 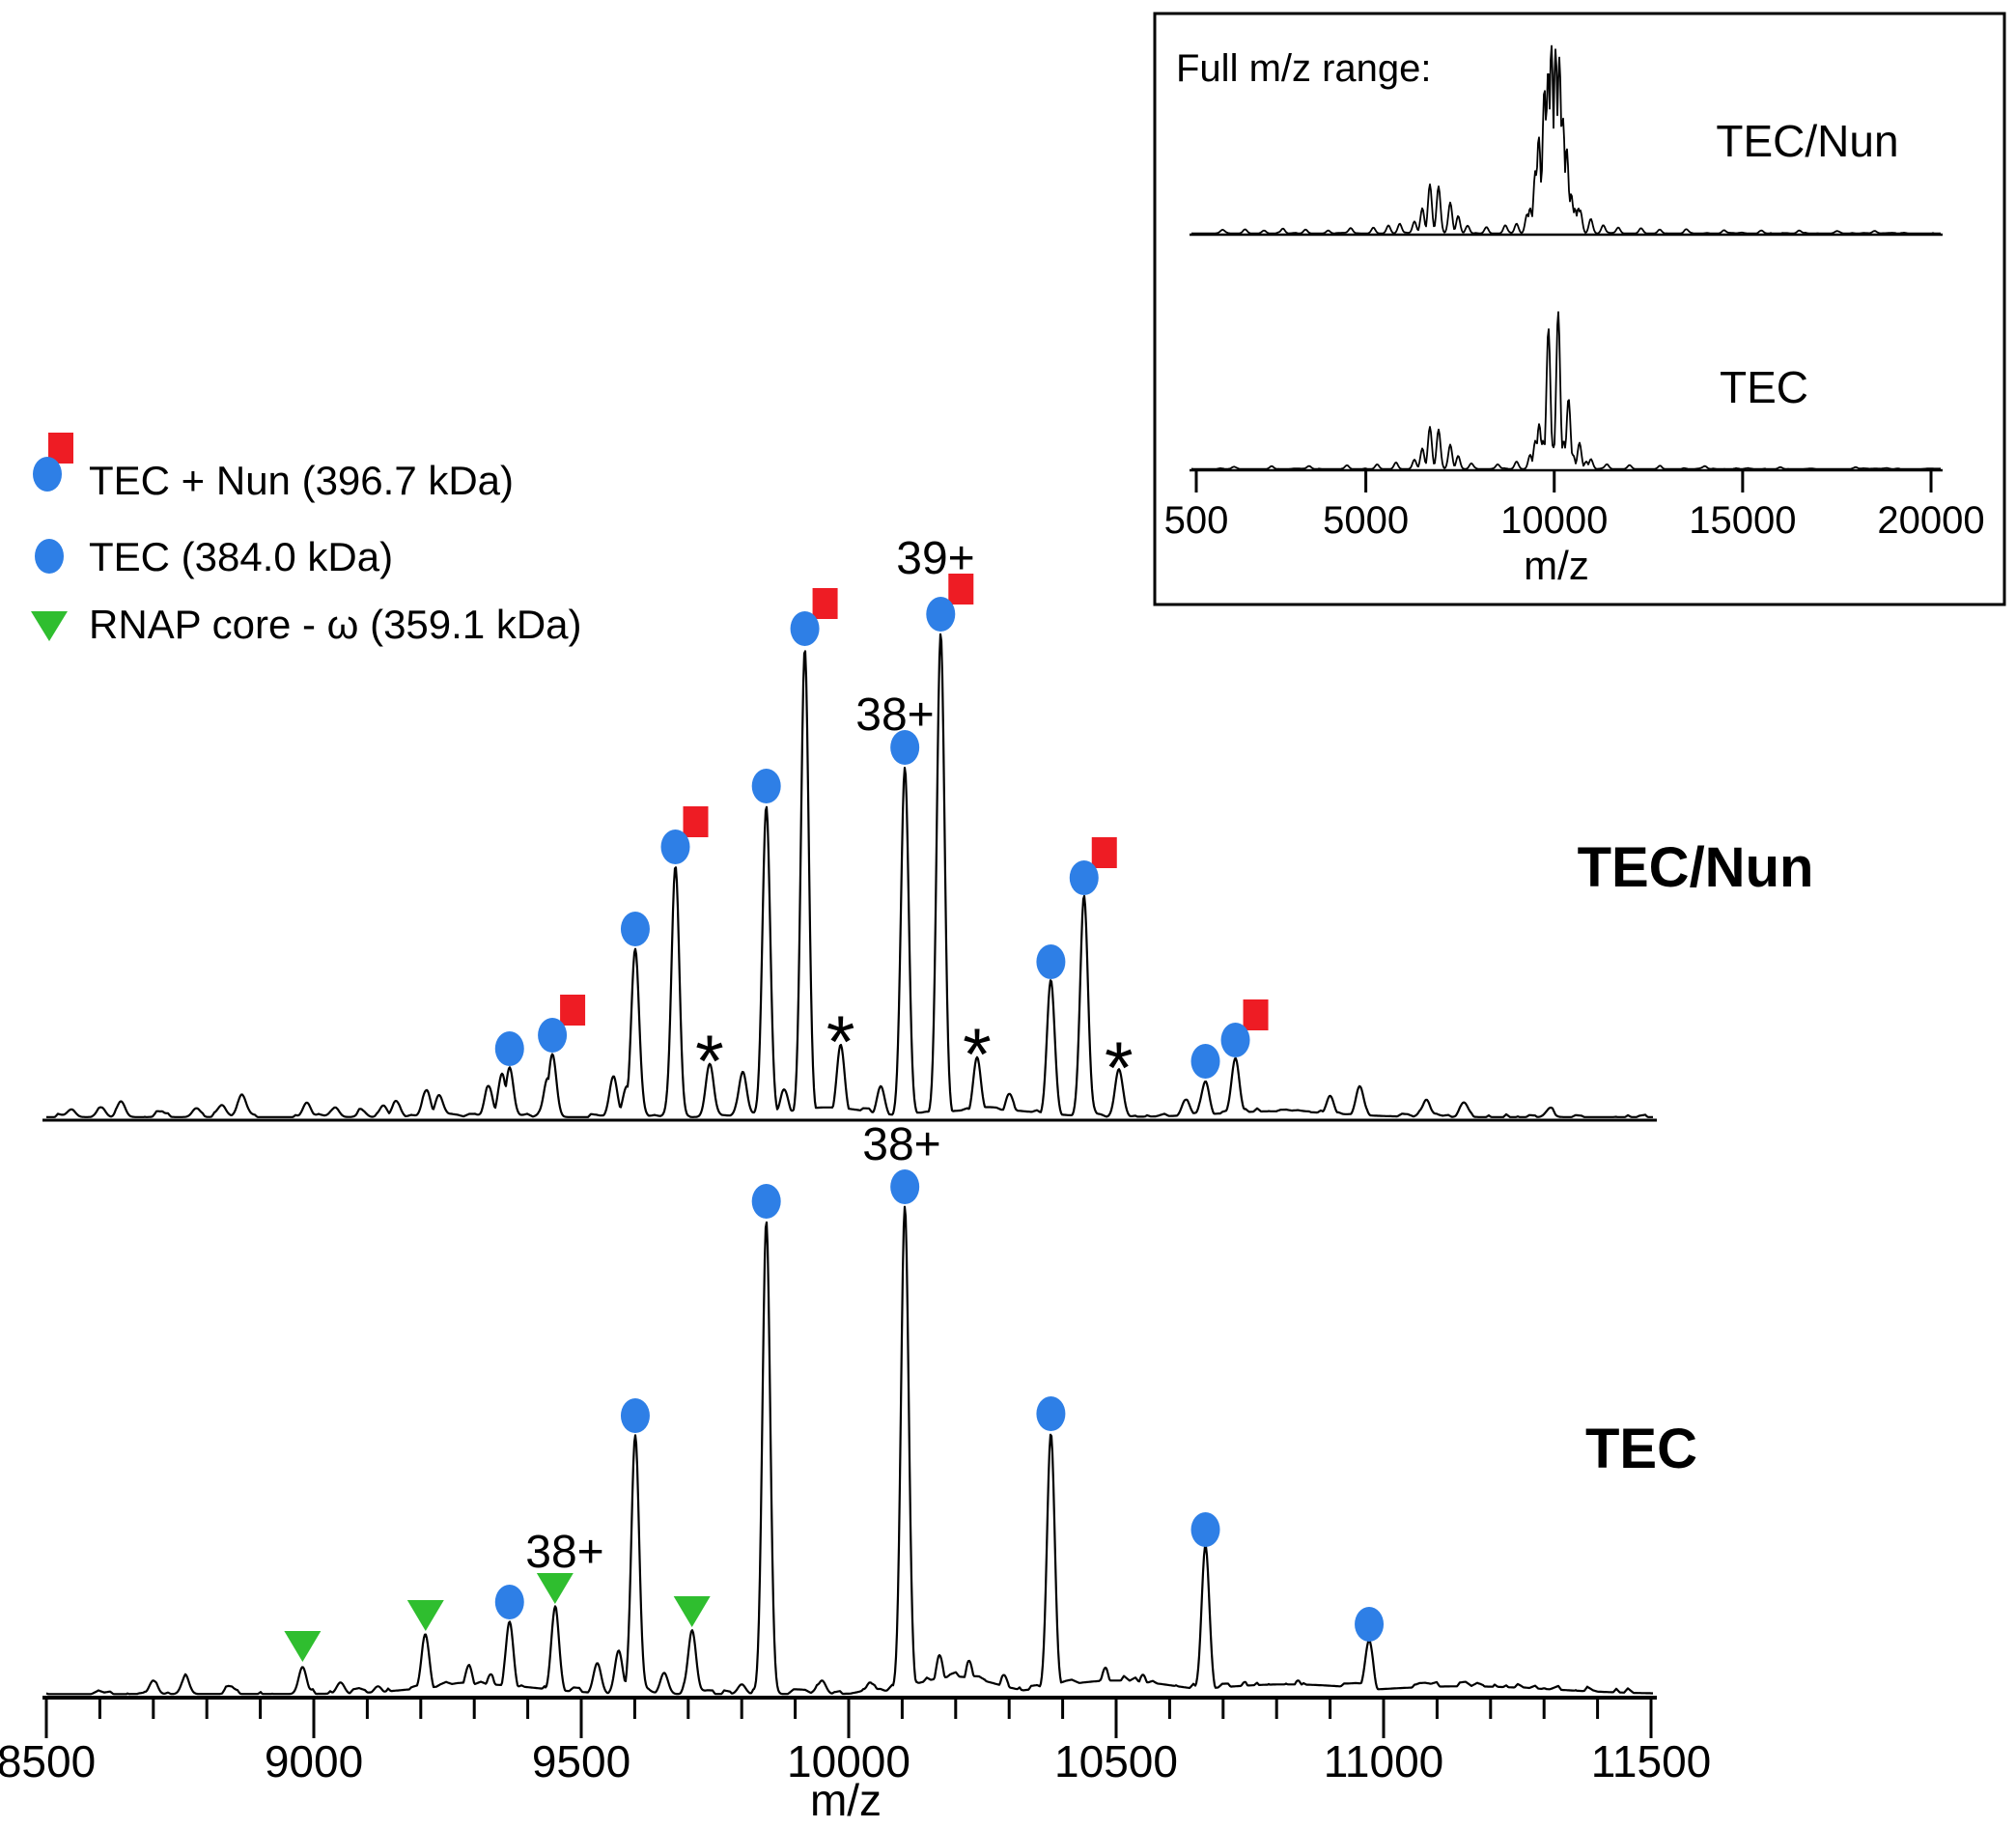 What do you see at coordinates (1641, 1449) in the screenshot?
I see `panel-label-tec: TEC` at bounding box center [1641, 1449].